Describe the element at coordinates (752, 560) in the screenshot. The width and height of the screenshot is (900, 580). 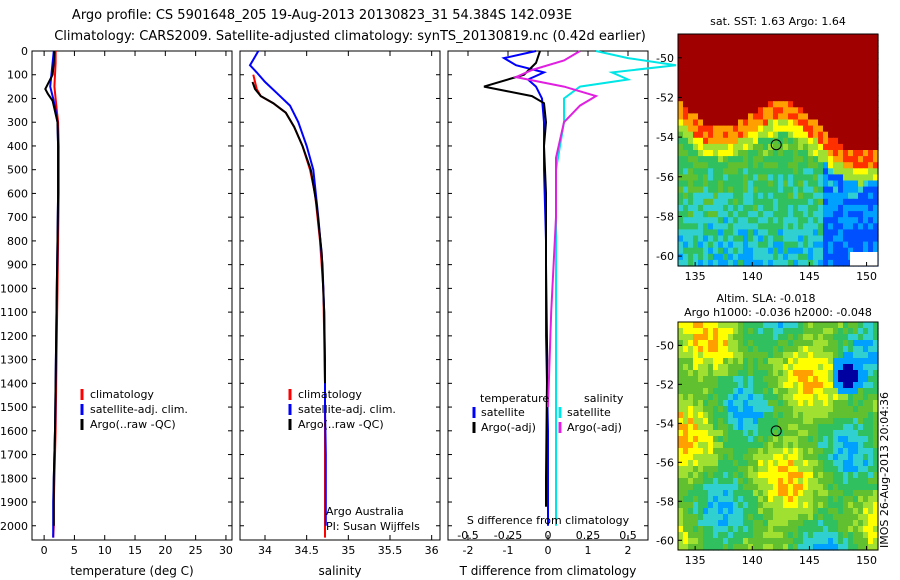
I see `x-tick-label: 140` at that location.